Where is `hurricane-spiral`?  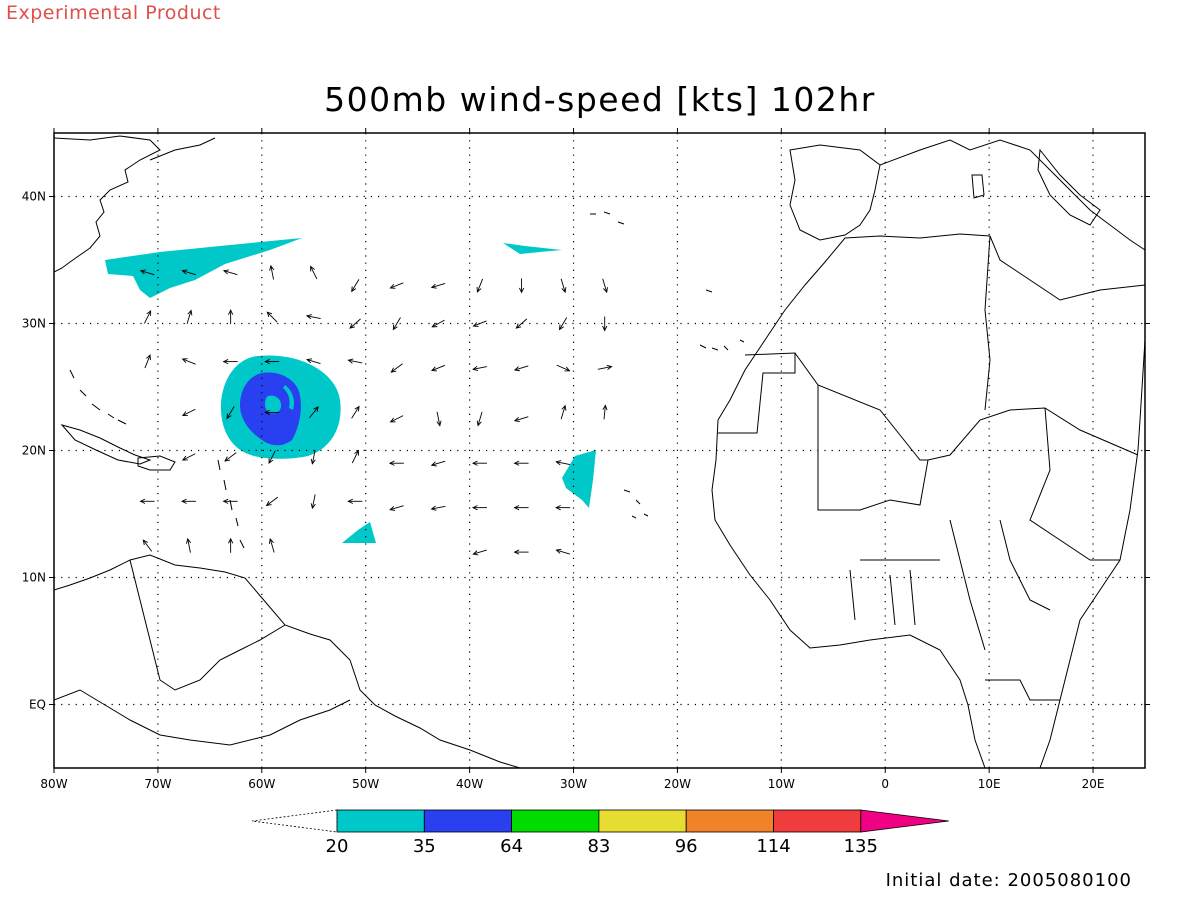
hurricane-spiral is located at coordinates (289, 397).